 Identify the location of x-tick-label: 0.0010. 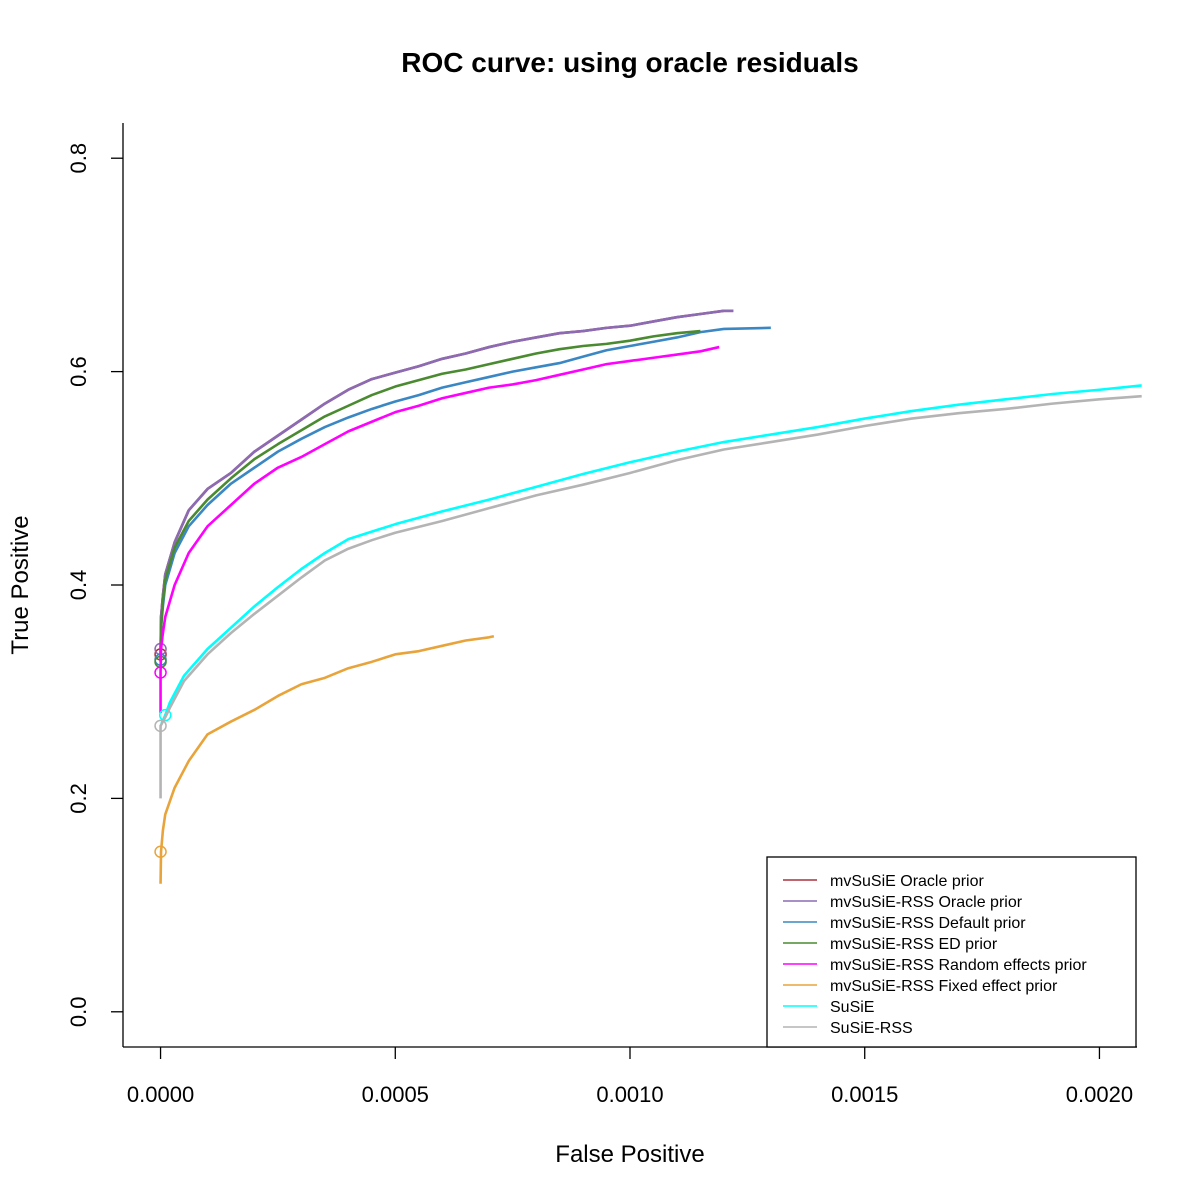
(629, 1094).